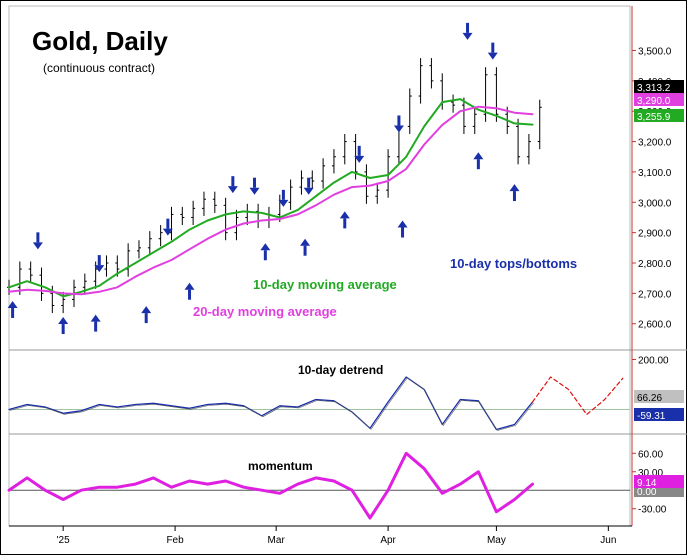 The width and height of the screenshot is (687, 555). I want to click on detrend-shadow-line, so click(271, 404).